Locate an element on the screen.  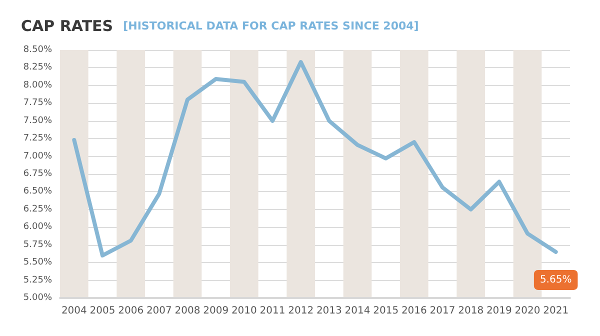
y-tick-label: 8.50% is located at coordinates (37, 50).